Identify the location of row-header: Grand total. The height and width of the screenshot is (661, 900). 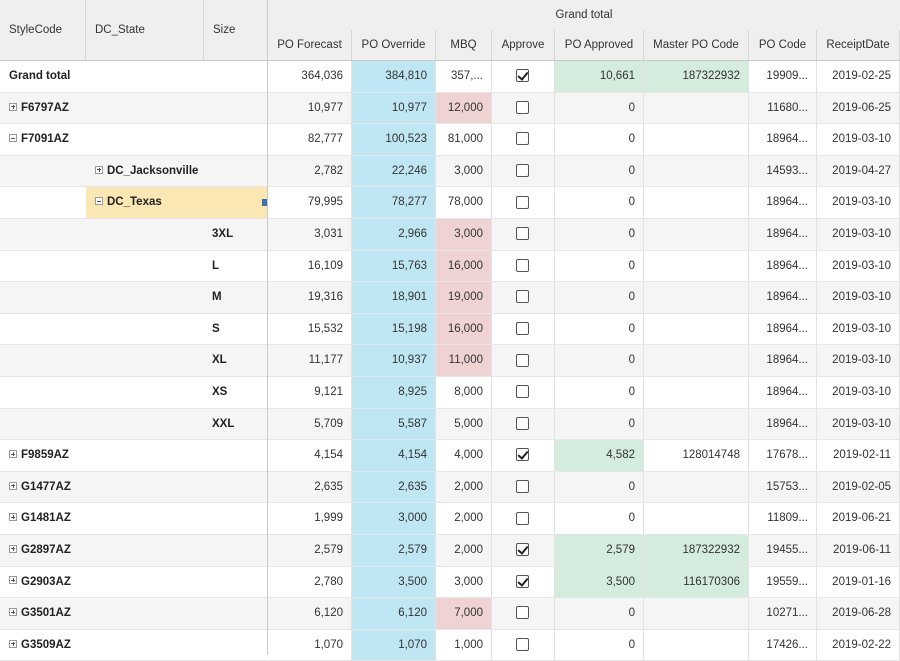
(133, 77).